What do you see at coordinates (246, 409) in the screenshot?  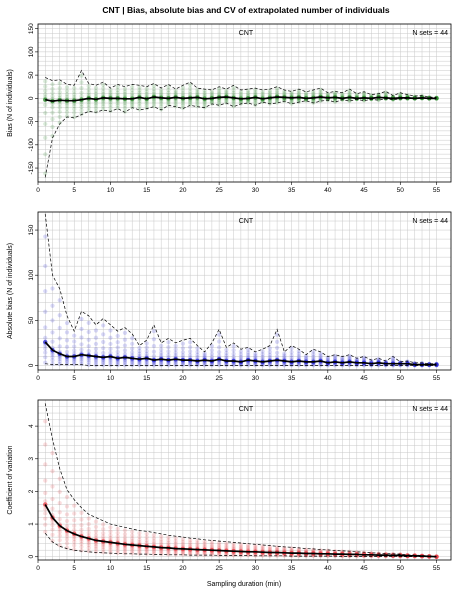 I see `panel-label: CNT` at bounding box center [246, 409].